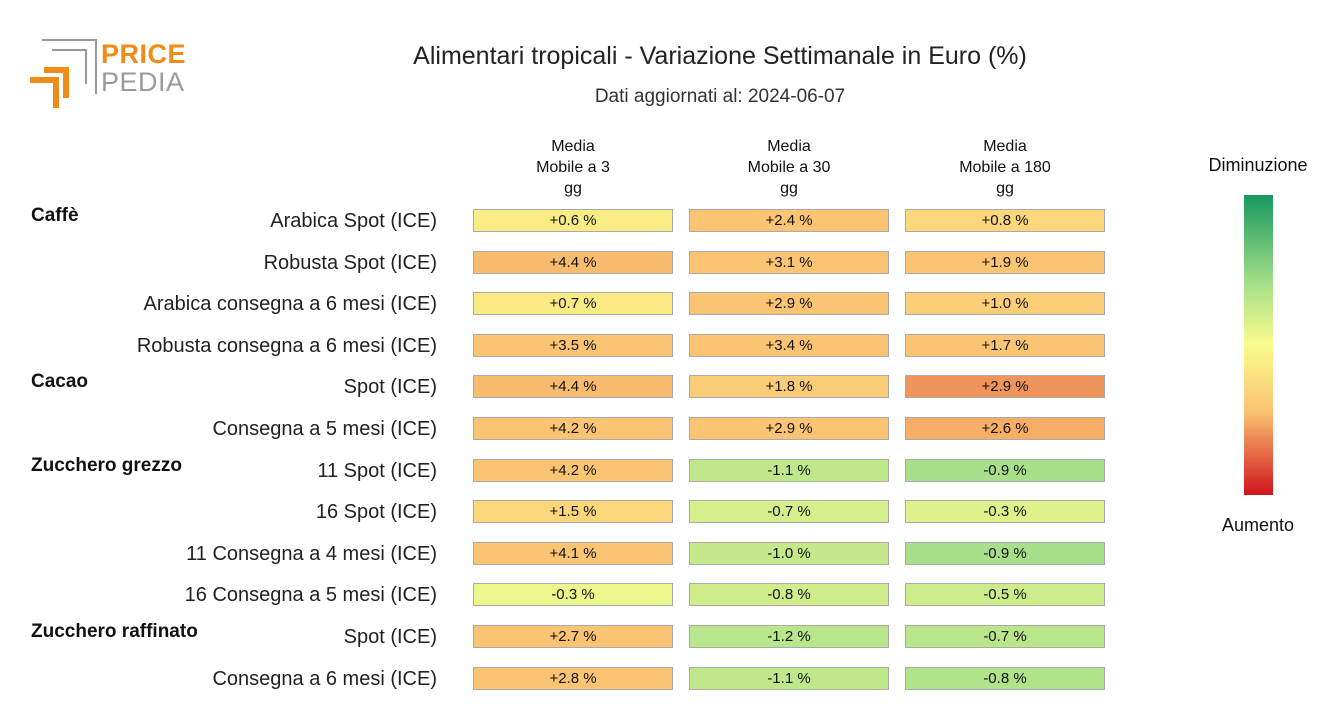 The width and height of the screenshot is (1320, 720). Describe the element at coordinates (1005, 428) in the screenshot. I see `heatmap-cell: +2.6 %` at that location.